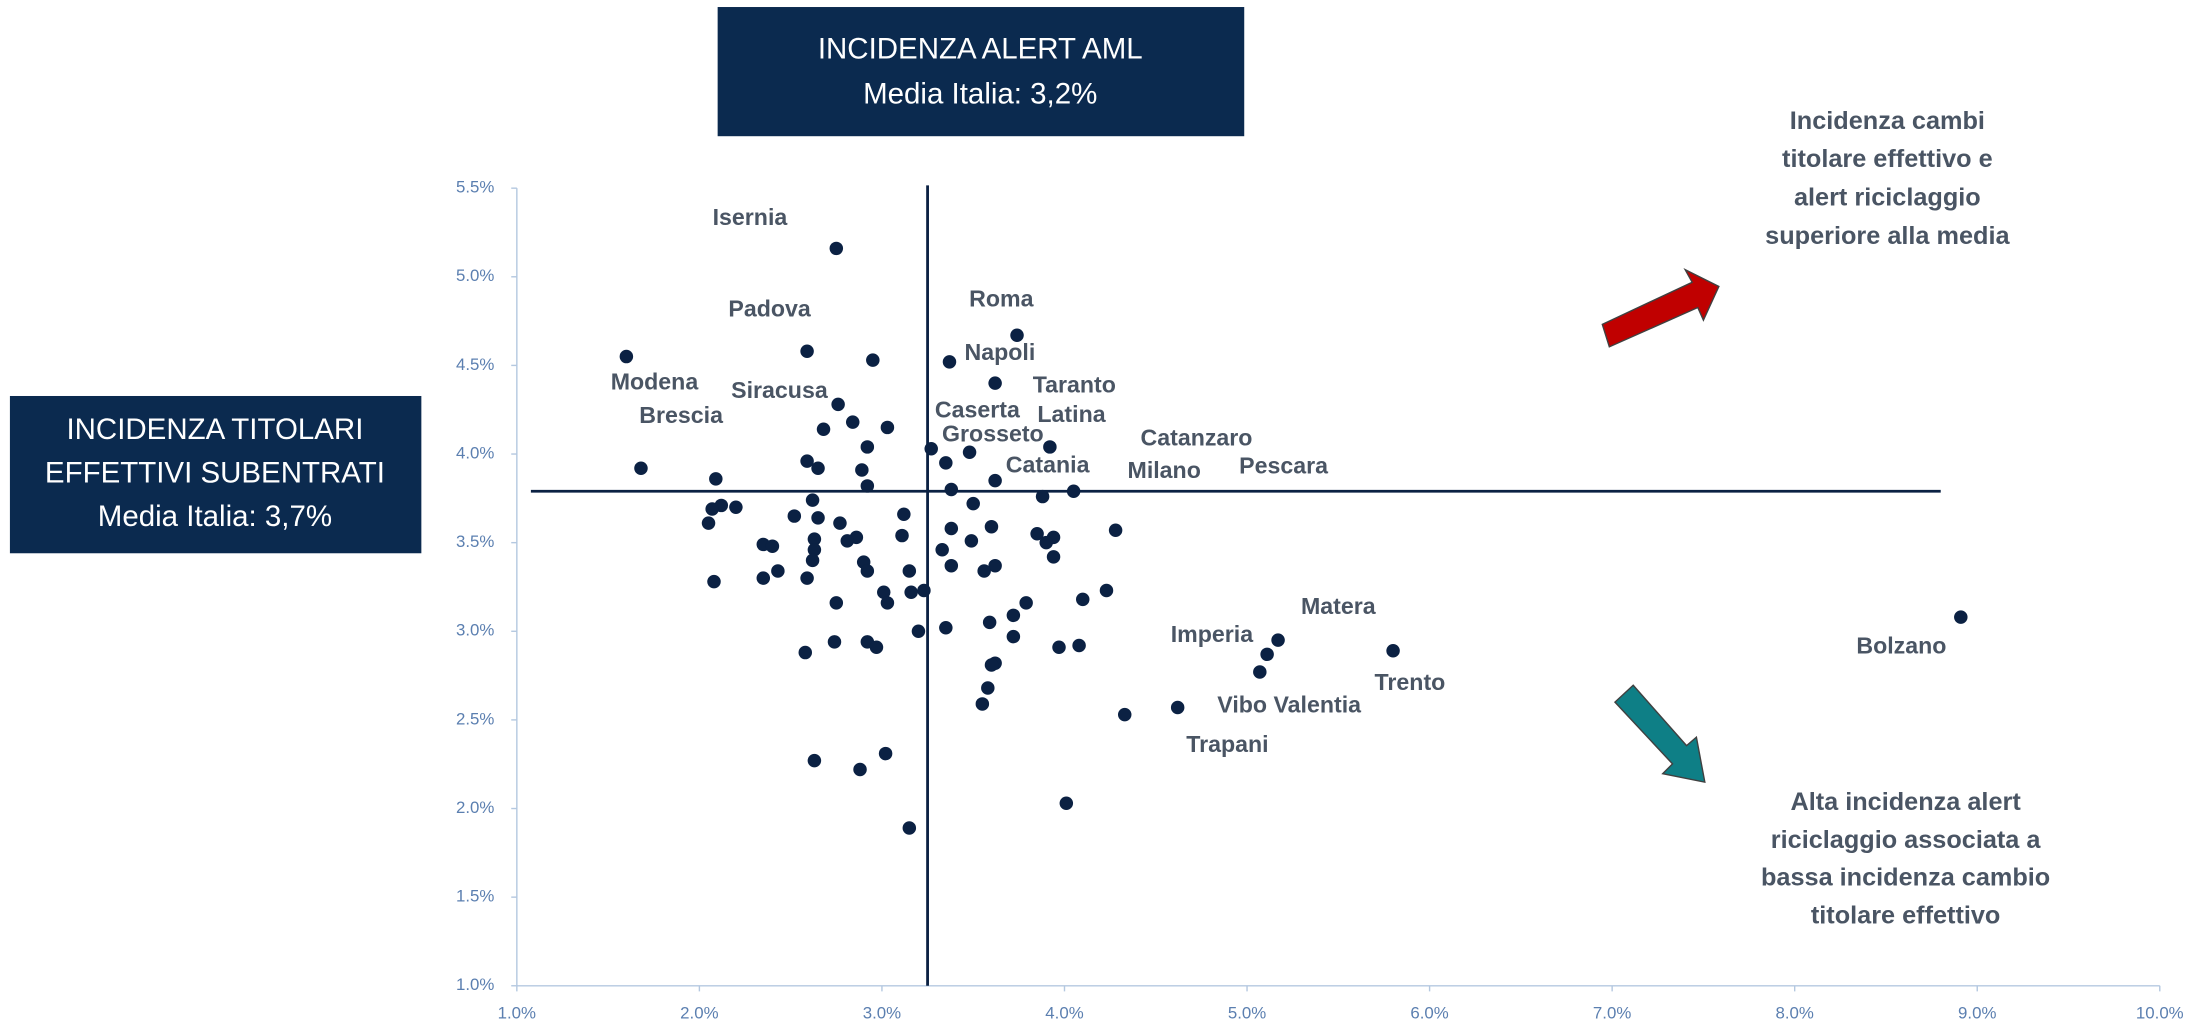 Image resolution: width=2202 pixels, height=1030 pixels. Describe the element at coordinates (1794, 1012) in the screenshot. I see `x-tick-label: 8.0%` at that location.